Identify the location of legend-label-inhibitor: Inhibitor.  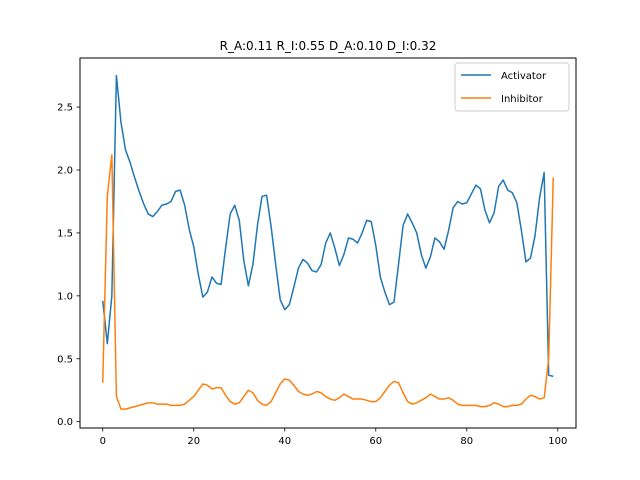
(522, 99).